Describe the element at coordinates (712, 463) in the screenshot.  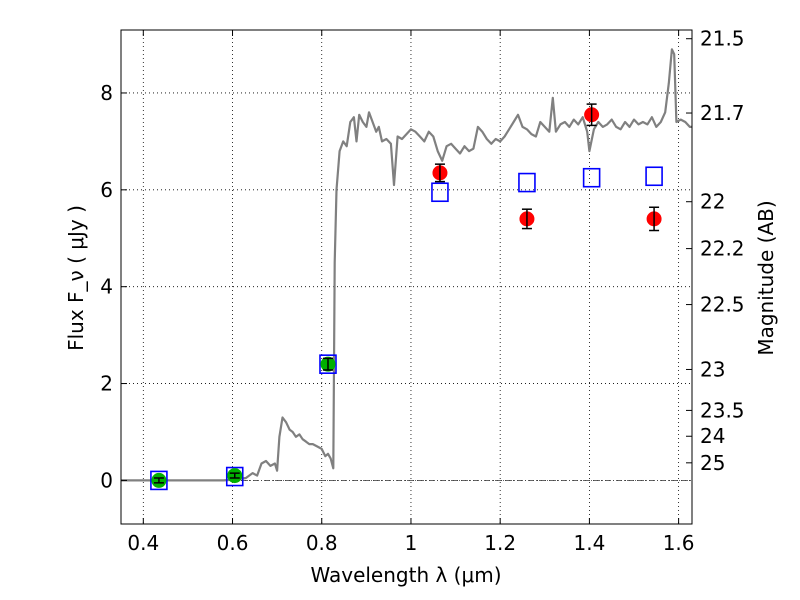
I see `y2-tick-label: 25` at that location.